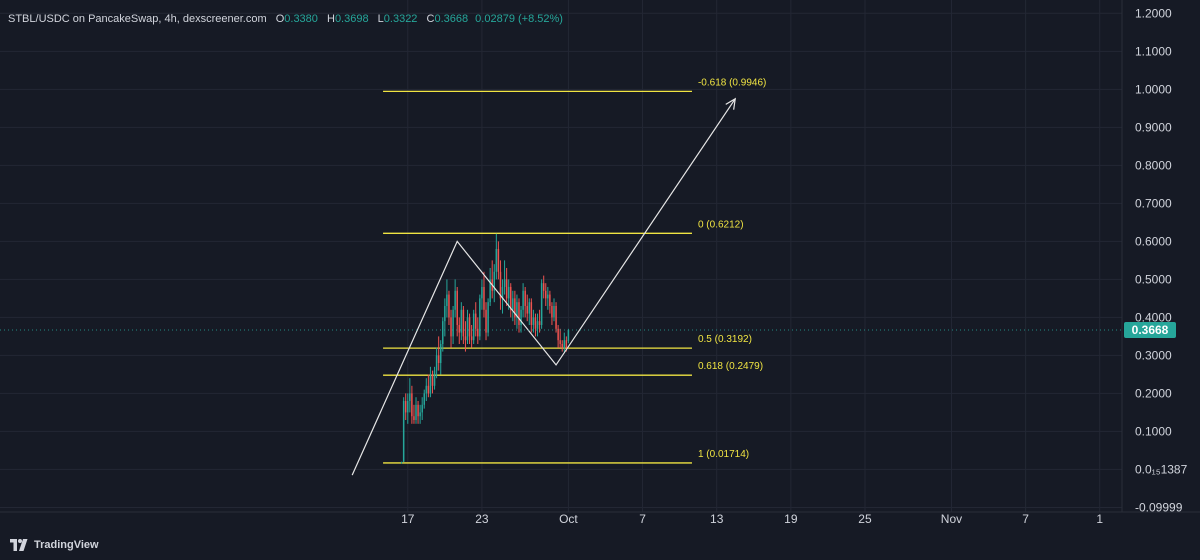 The width and height of the screenshot is (1200, 560). What do you see at coordinates (1159, 507) in the screenshot?
I see `price-tick-label: -0.09999` at bounding box center [1159, 507].